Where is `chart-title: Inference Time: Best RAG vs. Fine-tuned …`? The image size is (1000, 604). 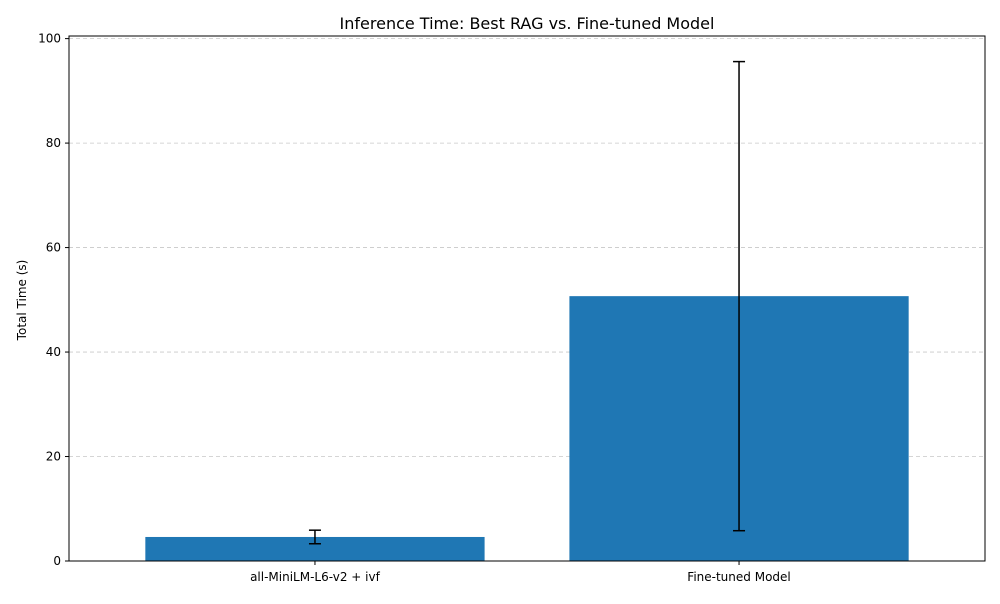
chart-title: Inference Time: Best RAG vs. Fine-tuned … is located at coordinates (527, 23).